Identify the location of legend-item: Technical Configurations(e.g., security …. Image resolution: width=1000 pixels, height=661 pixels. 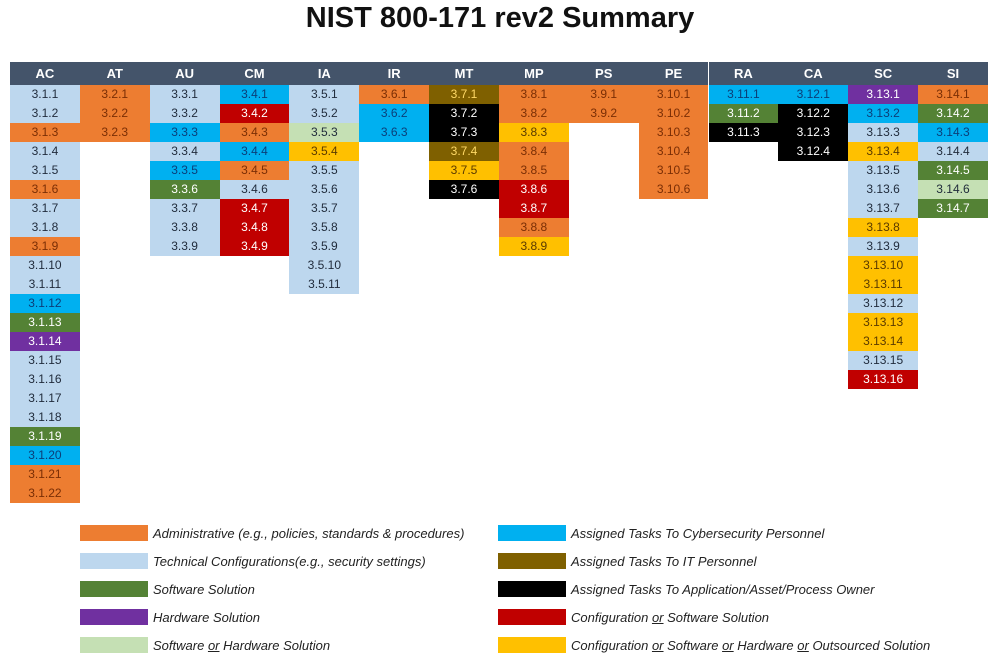
(253, 561).